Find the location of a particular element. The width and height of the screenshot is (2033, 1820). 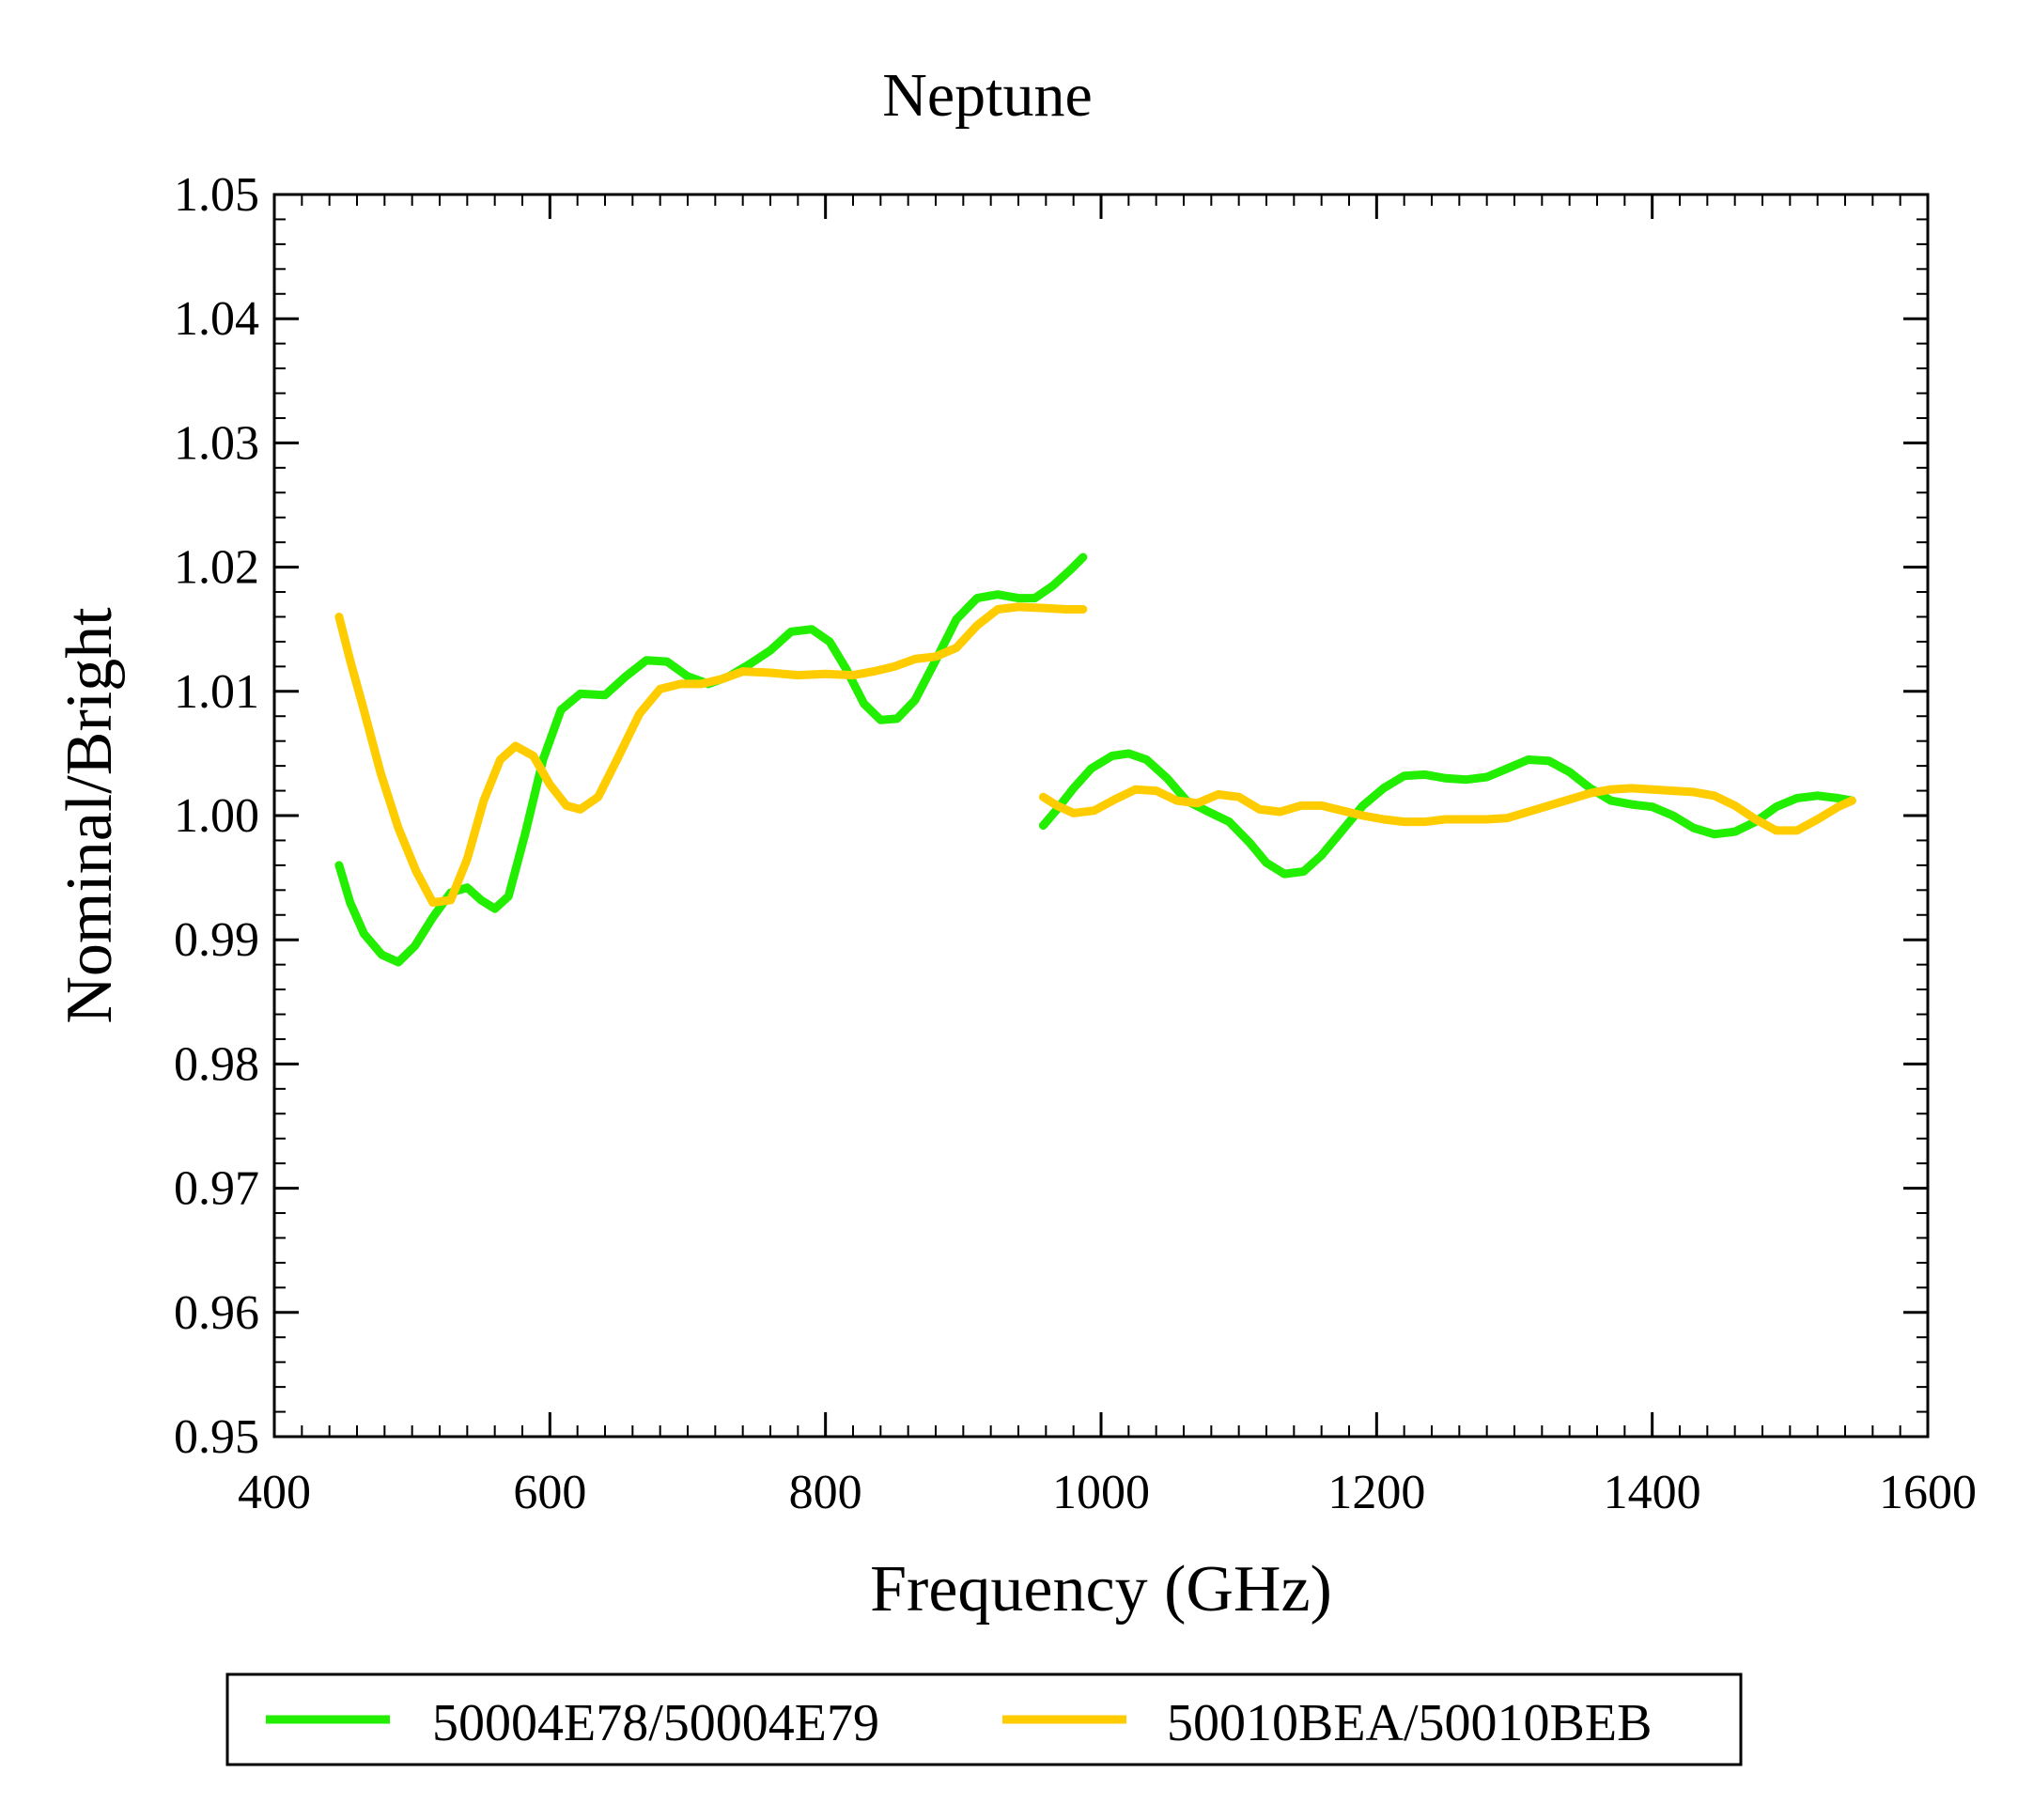

x-tick-label: 1200 is located at coordinates (1376, 1492).